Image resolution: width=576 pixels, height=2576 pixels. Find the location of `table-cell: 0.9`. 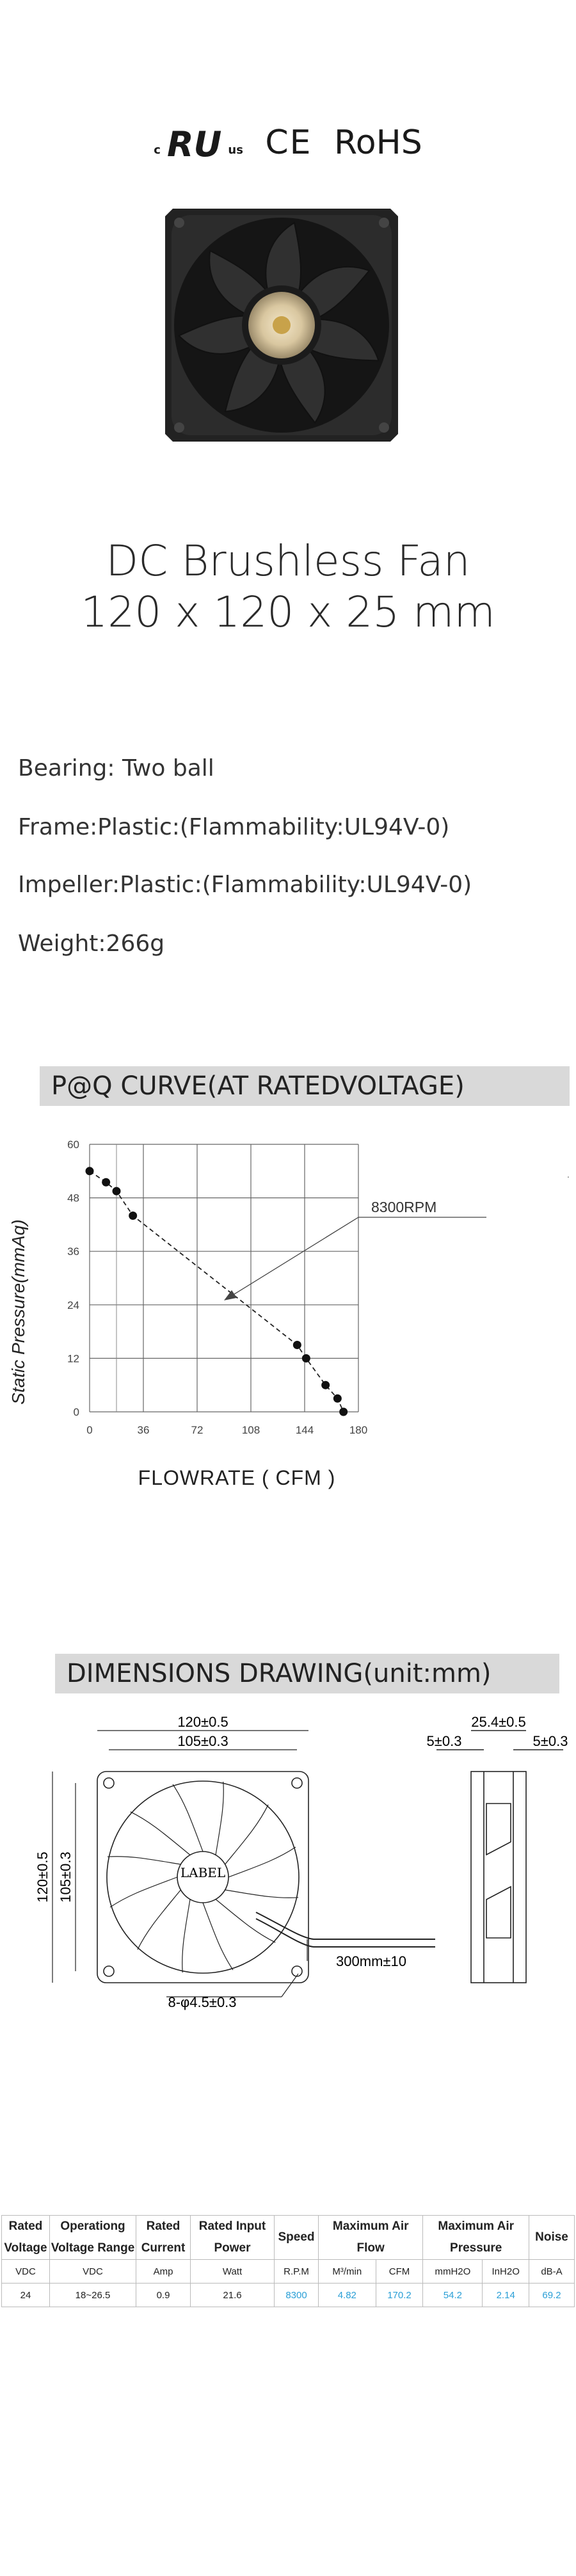

table-cell: 0.9 is located at coordinates (163, 2295).